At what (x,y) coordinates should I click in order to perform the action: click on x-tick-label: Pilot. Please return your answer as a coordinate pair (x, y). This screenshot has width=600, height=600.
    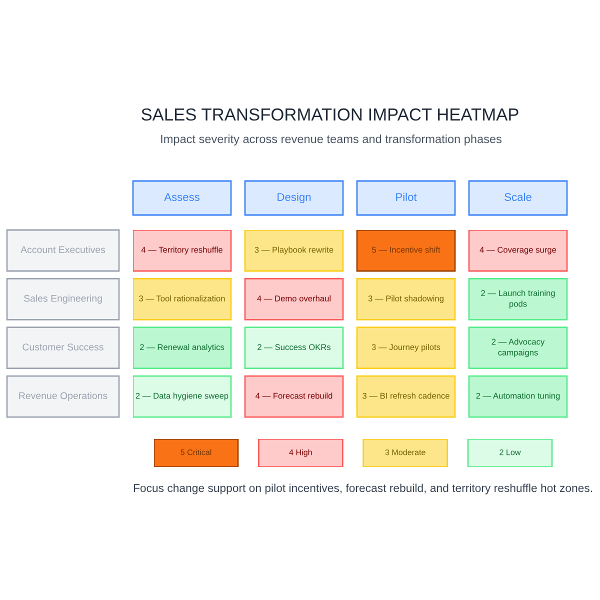
    Looking at the image, I should click on (406, 196).